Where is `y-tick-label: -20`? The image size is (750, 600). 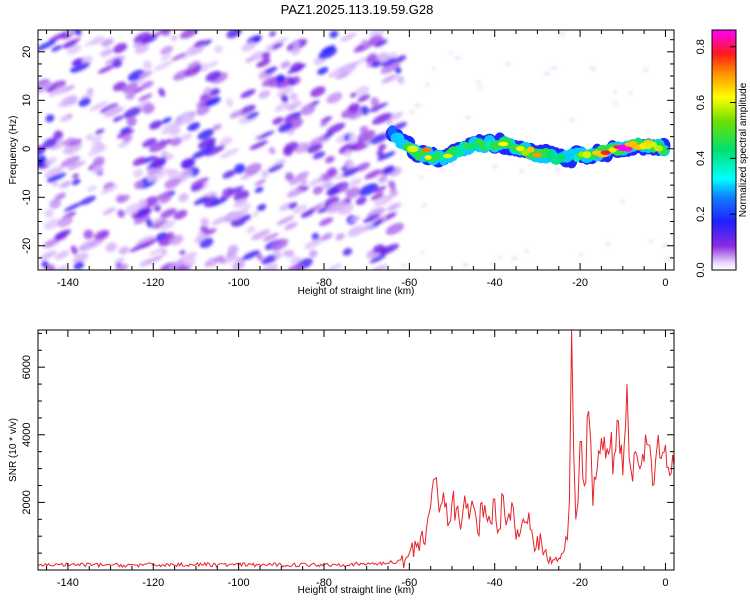
y-tick-label: -20 is located at coordinates (27, 246).